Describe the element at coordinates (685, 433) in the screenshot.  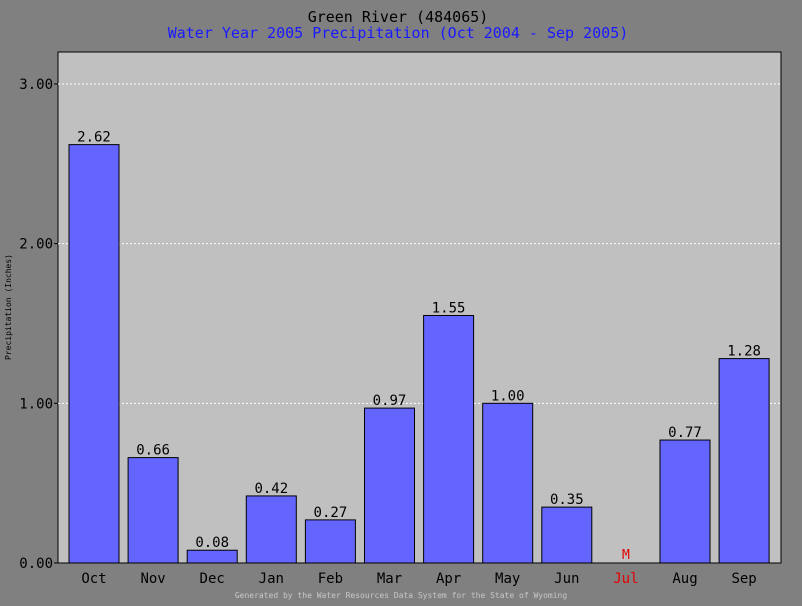
I see `value-label: 0.77` at that location.